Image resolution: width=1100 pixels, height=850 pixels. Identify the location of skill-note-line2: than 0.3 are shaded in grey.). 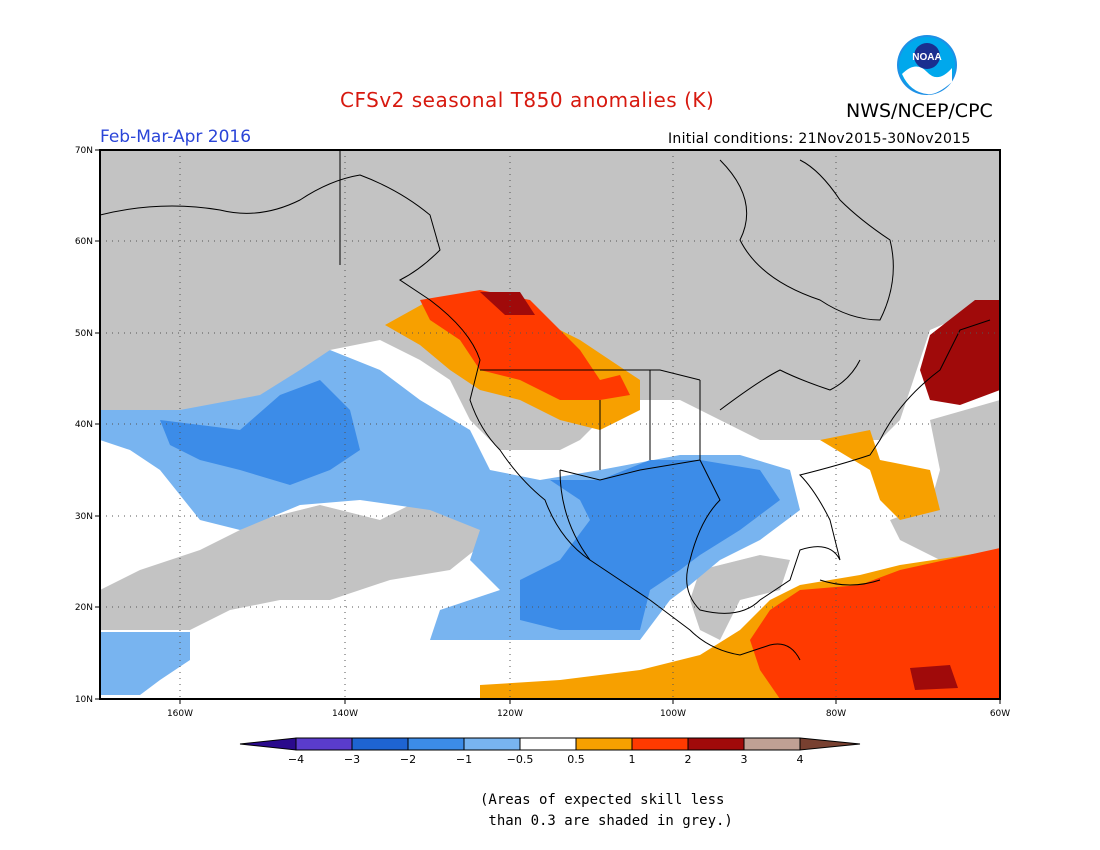
(606, 821).